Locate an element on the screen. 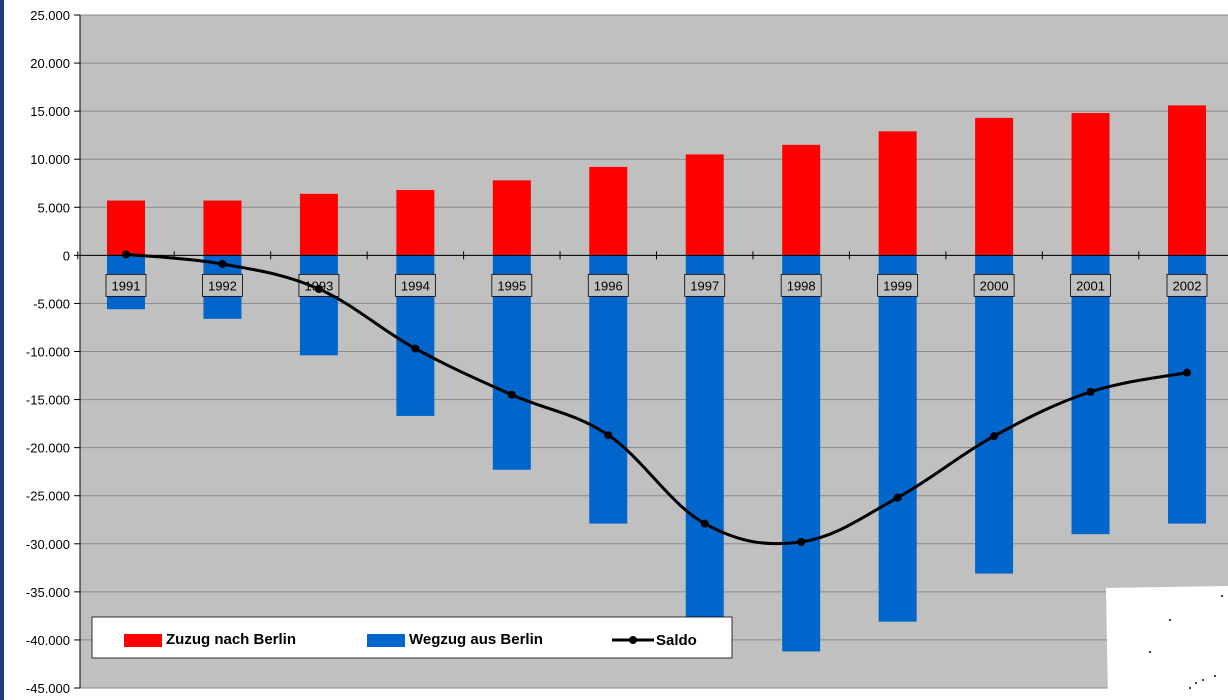 The height and width of the screenshot is (700, 1228). x-tick-label-1992: 1992 is located at coordinates (222, 285).